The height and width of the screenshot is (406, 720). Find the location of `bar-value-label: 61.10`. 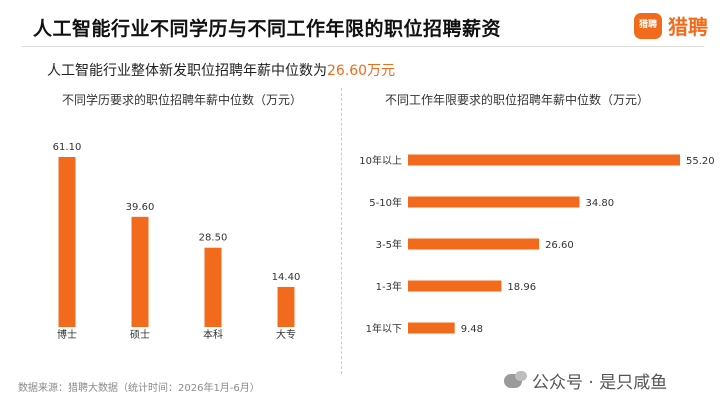

bar-value-label: 61.10 is located at coordinates (67, 147).